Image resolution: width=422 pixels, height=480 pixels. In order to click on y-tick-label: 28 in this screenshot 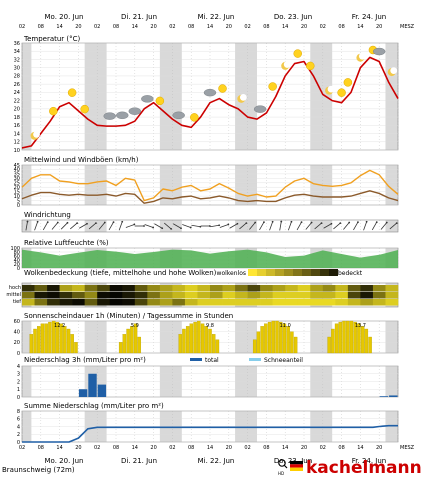, I will do `click(17, 77)`.